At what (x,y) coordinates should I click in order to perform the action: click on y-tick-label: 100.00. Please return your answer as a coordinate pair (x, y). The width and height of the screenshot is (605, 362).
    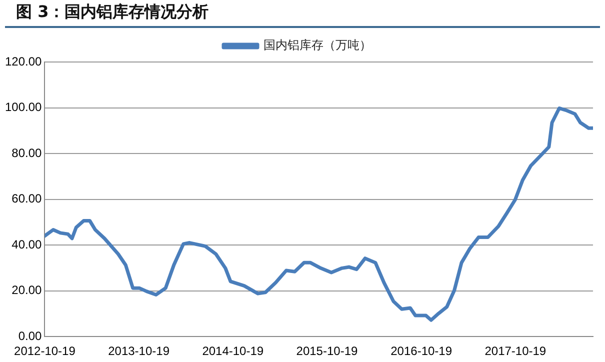
    Looking at the image, I should click on (23, 107).